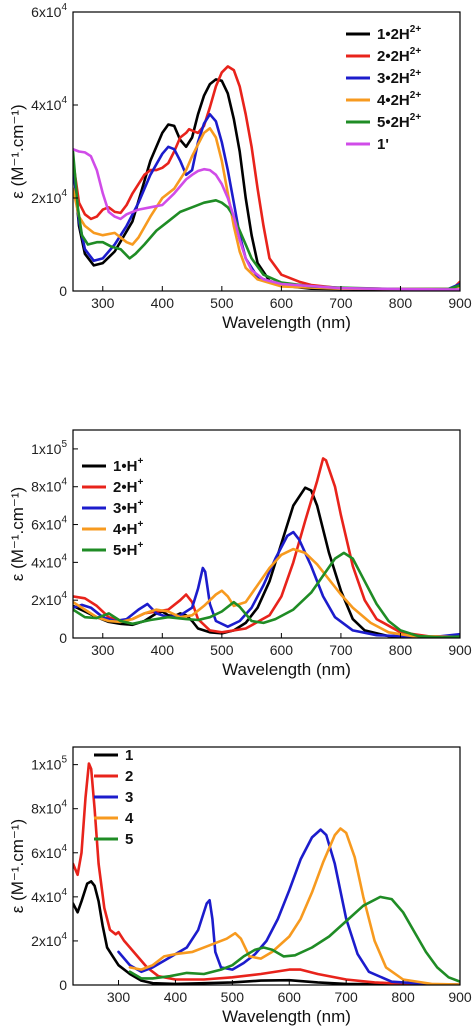 The height and width of the screenshot is (1034, 474). Describe the element at coordinates (399, 99) in the screenshot. I see `legend-label: 4•2H2+` at that location.